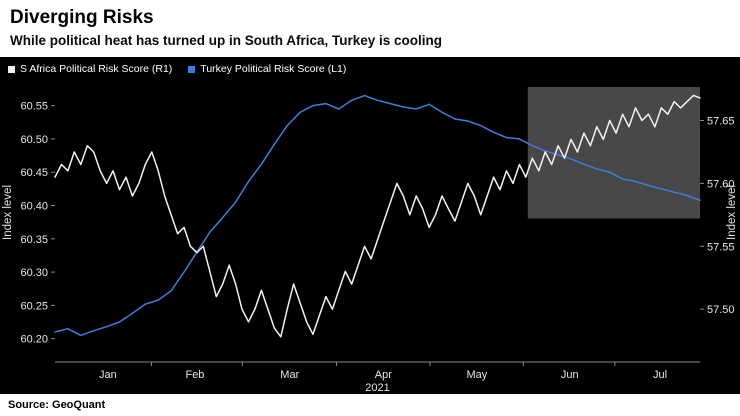  I want to click on left-axis-tick-label: 60.45, so click(34, 173).